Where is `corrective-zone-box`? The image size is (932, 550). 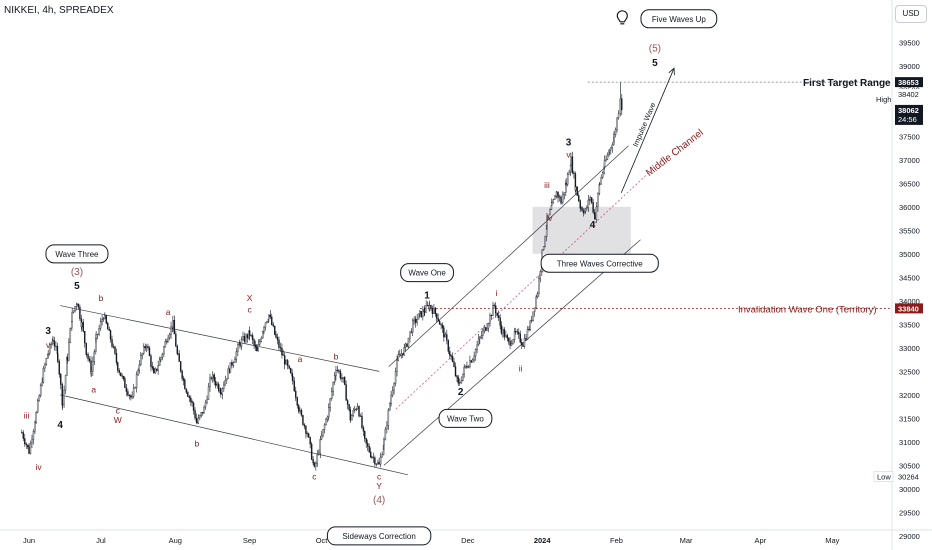
corrective-zone-box is located at coordinates (581, 230).